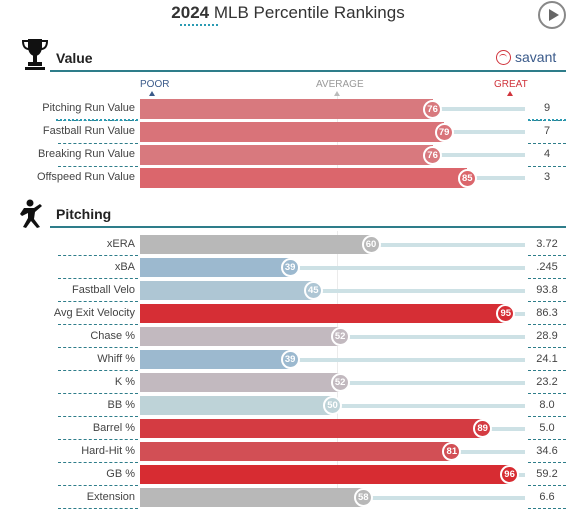  Describe the element at coordinates (363, 497) in the screenshot. I see `percentile-dot: 58` at that location.